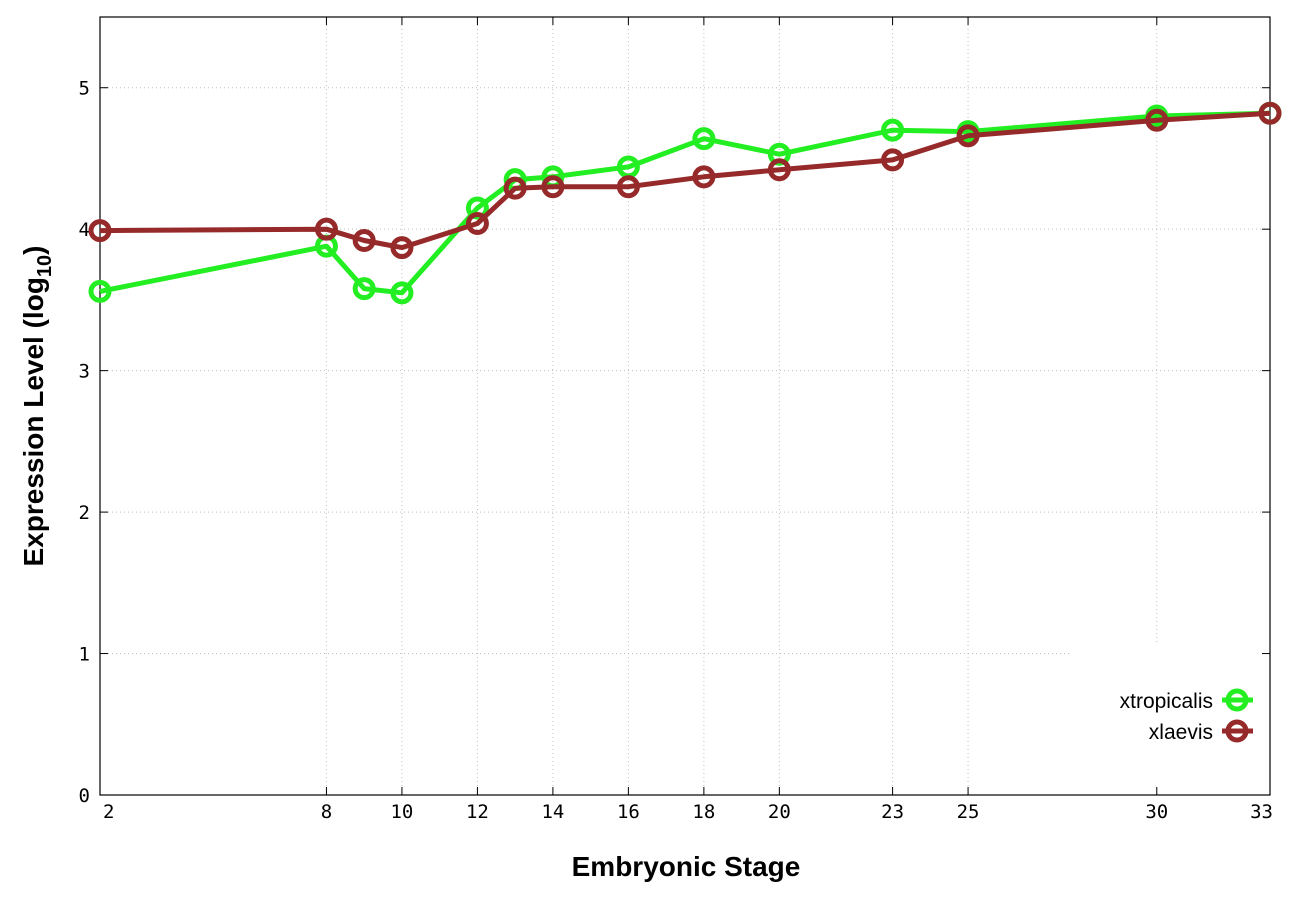 The width and height of the screenshot is (1296, 907). Describe the element at coordinates (1186, 716) in the screenshot. I see `legend: xtropicalis xlaevis` at that location.